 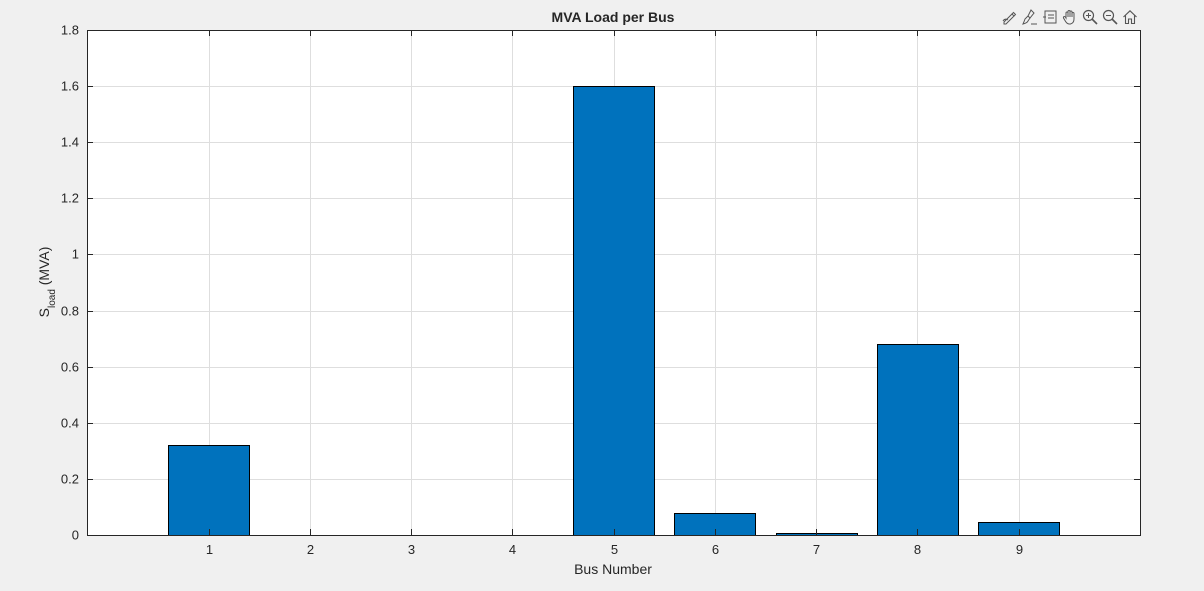 I want to click on y-tick-label: 0.8, so click(x=70, y=311).